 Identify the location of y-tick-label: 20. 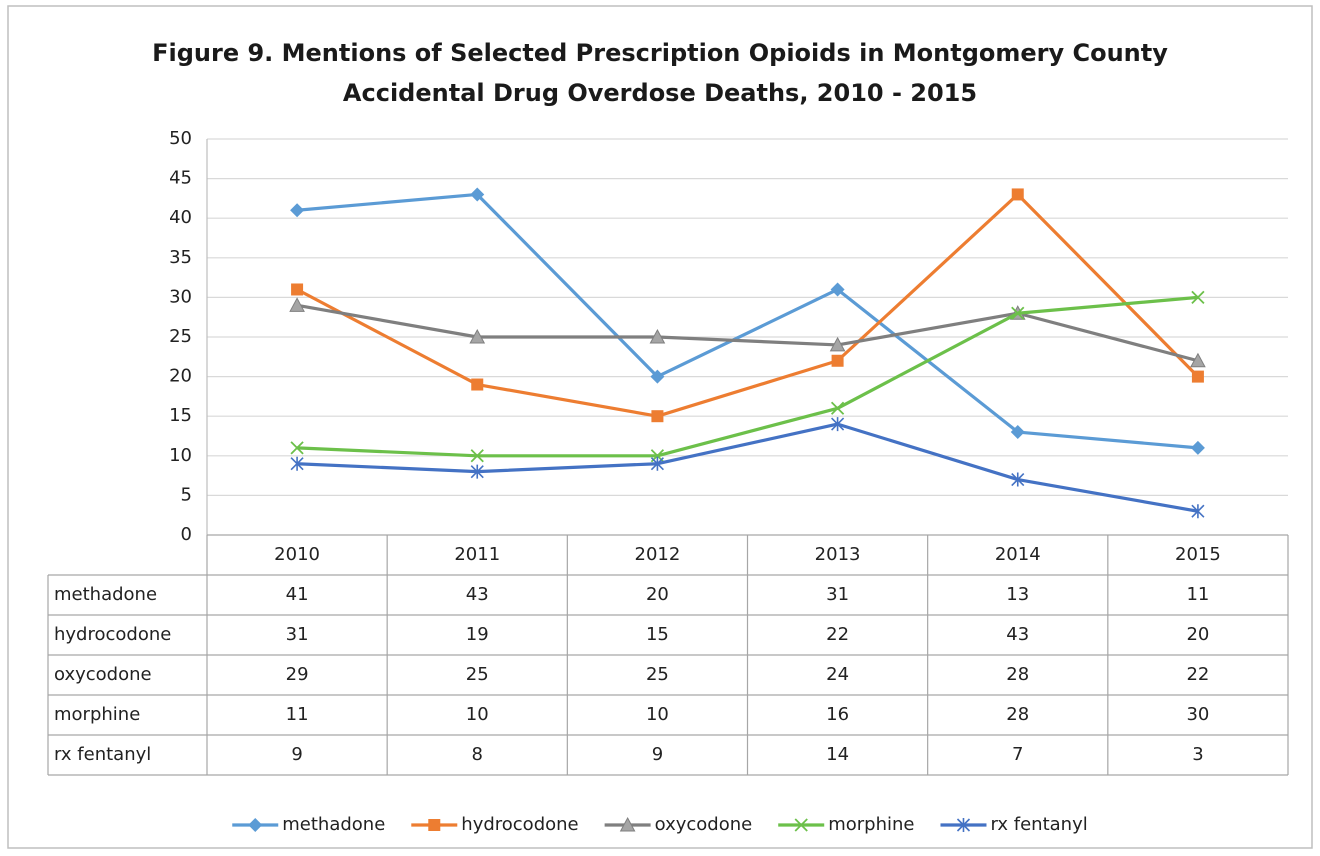
(180, 376).